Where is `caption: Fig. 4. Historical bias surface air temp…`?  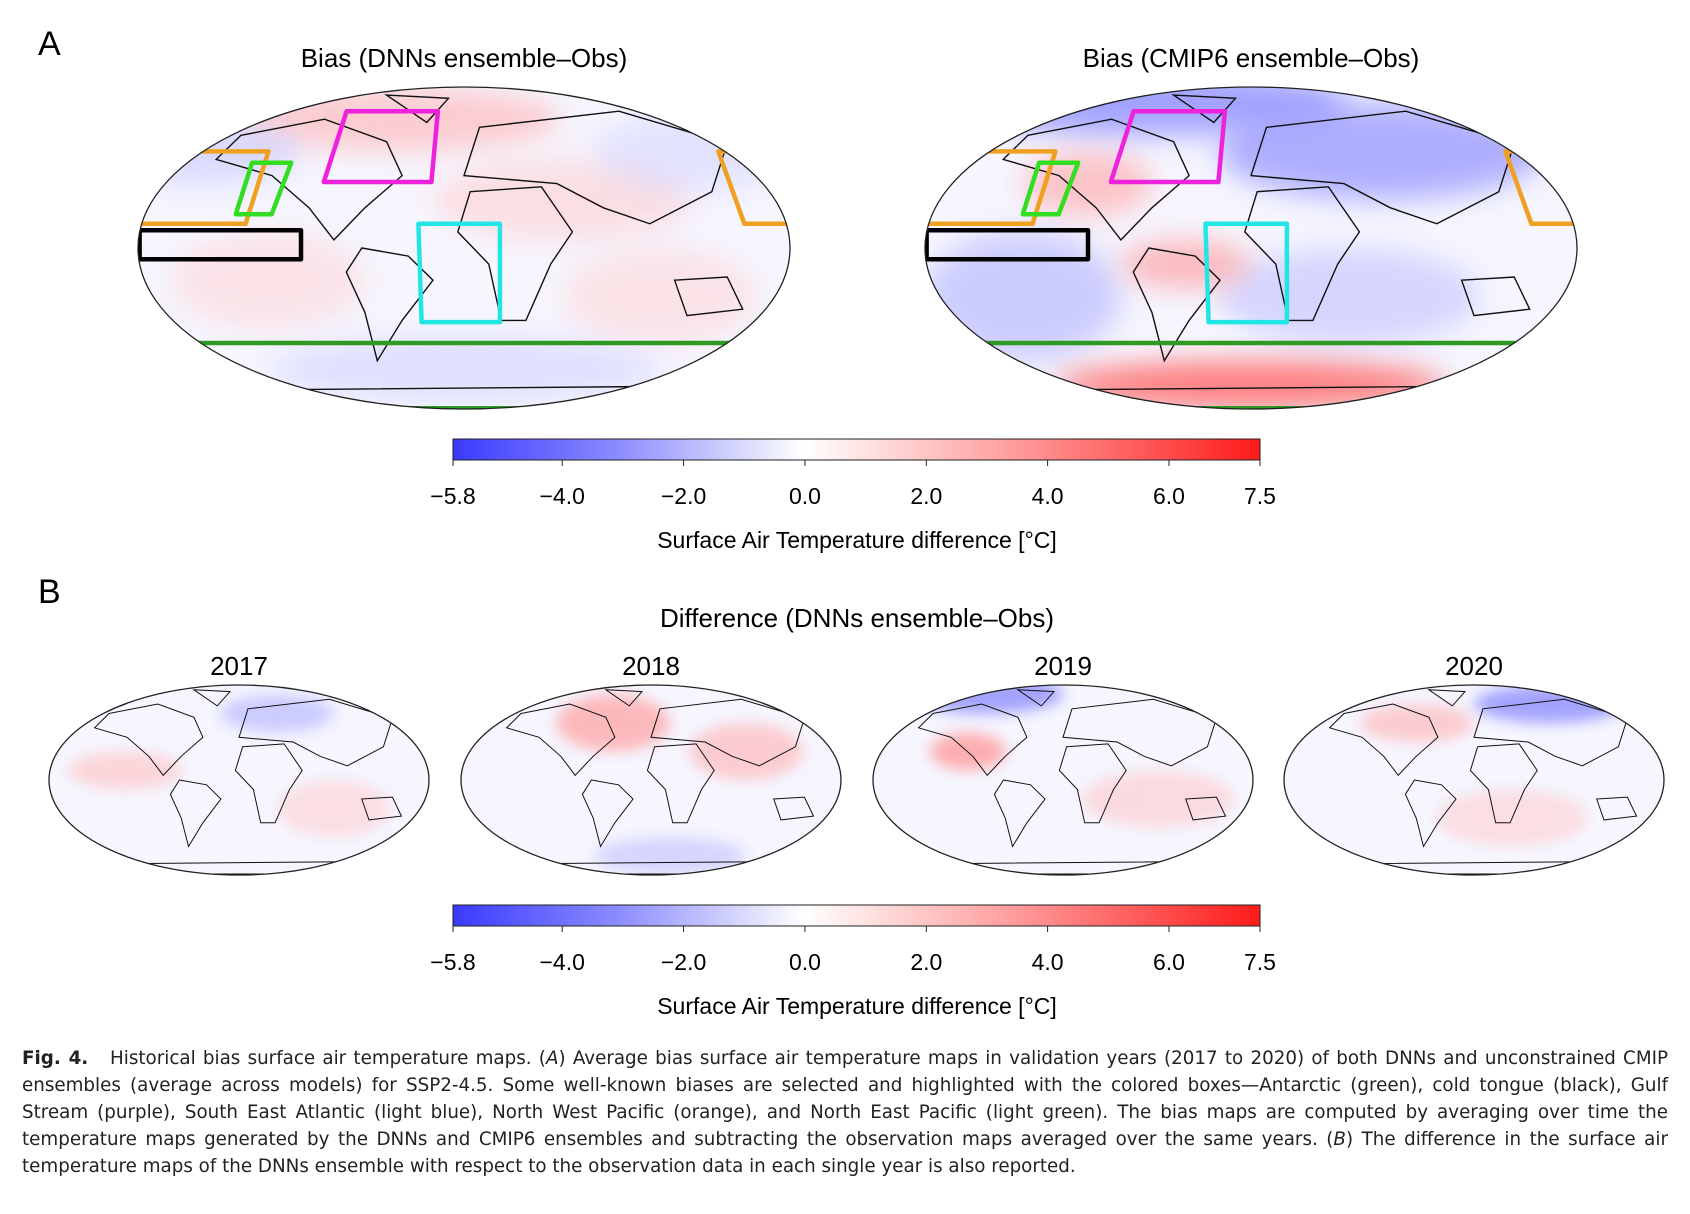 caption: Fig. 4. Historical bias surface air temp… is located at coordinates (845, 1112).